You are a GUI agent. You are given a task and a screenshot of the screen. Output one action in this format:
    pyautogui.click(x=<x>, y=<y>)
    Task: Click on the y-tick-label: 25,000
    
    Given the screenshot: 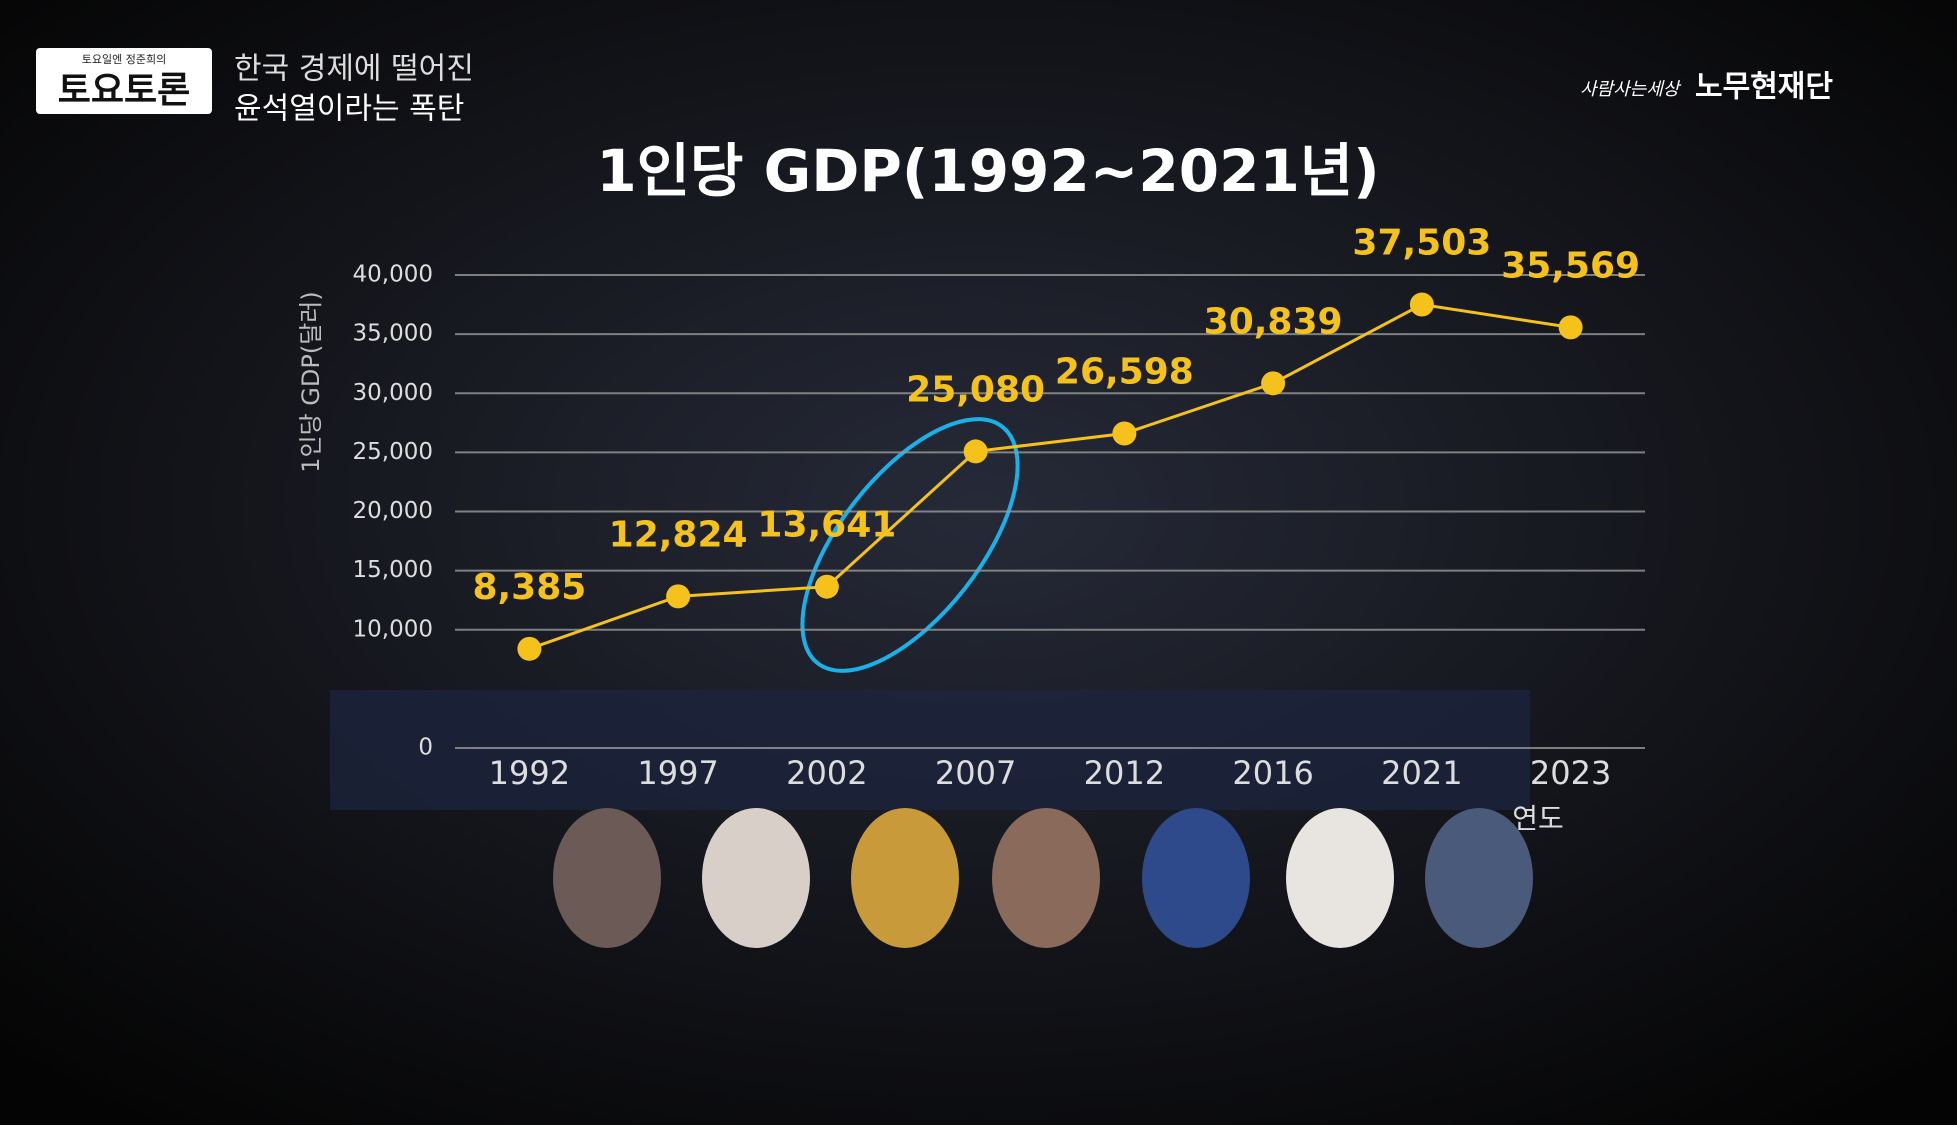 What is the action you would take?
    pyautogui.click(x=393, y=452)
    